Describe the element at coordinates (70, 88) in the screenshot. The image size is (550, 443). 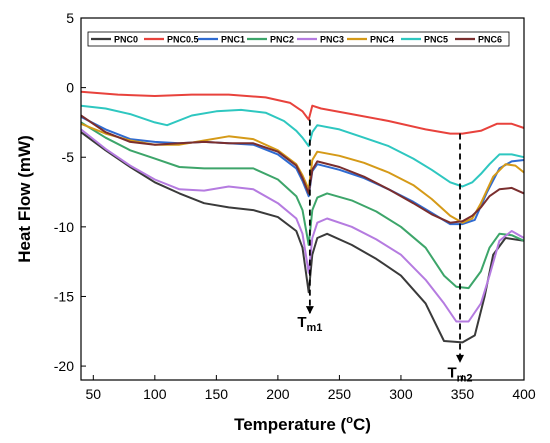
I see `y-tick-label: 0` at that location.